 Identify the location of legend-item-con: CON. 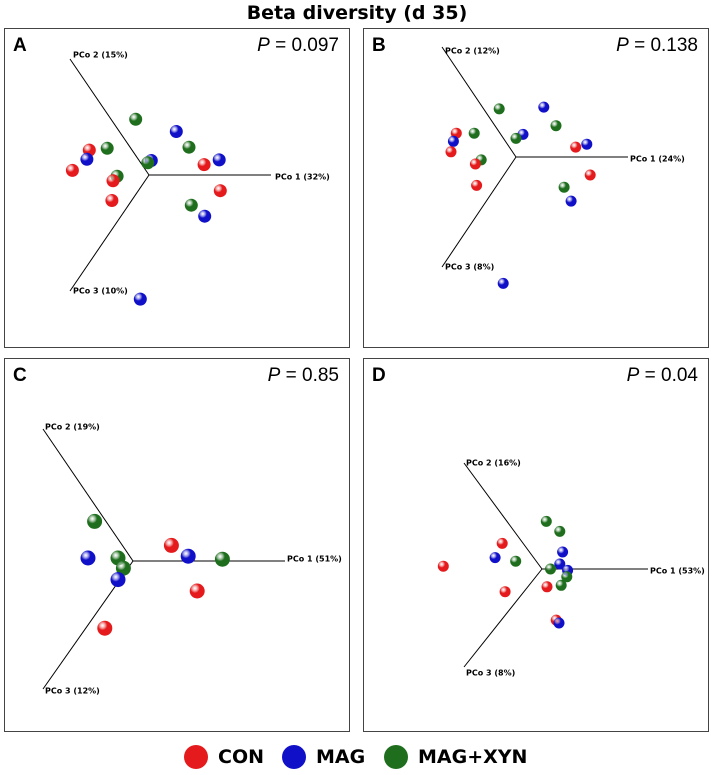
(224, 757).